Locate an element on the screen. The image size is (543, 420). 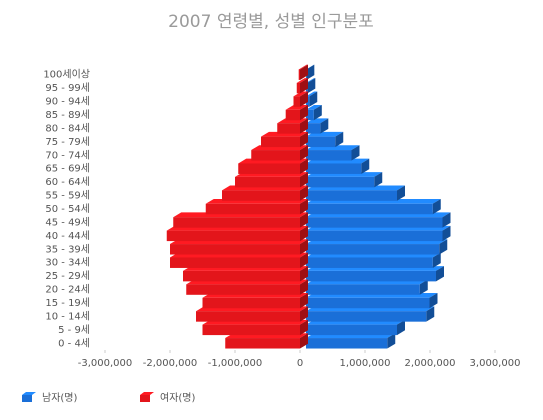
y-tick-label: 30 - 34세 is located at coordinates (67, 263).